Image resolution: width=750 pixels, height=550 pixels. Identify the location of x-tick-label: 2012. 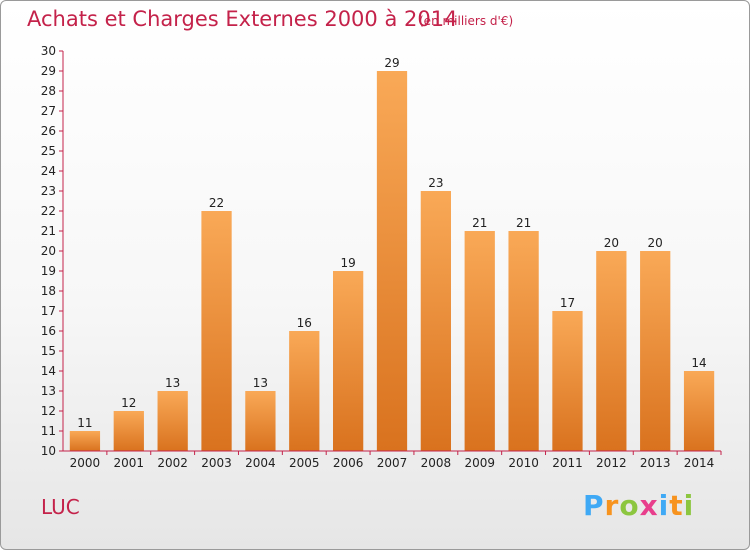
(611, 463).